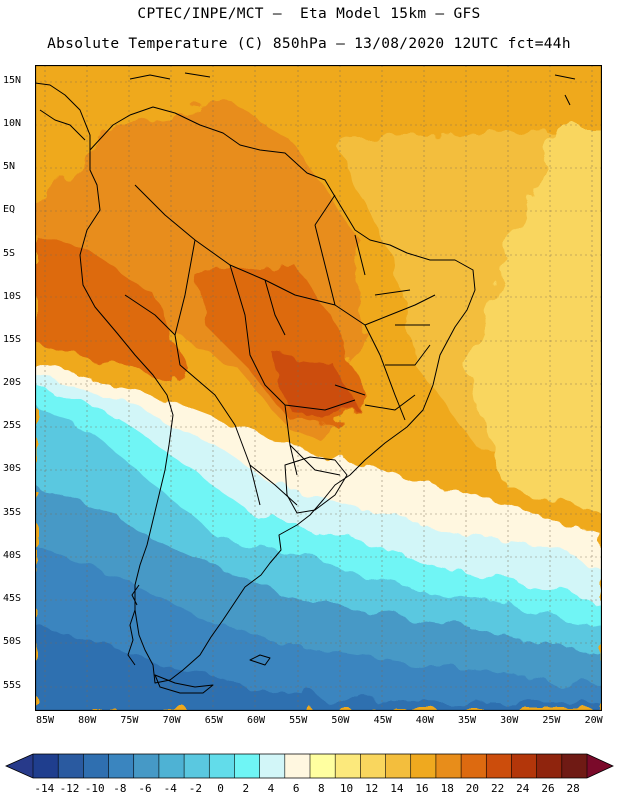 The width and height of the screenshot is (618, 800). Describe the element at coordinates (69, 788) in the screenshot. I see `colorbar-label: -12` at that location.